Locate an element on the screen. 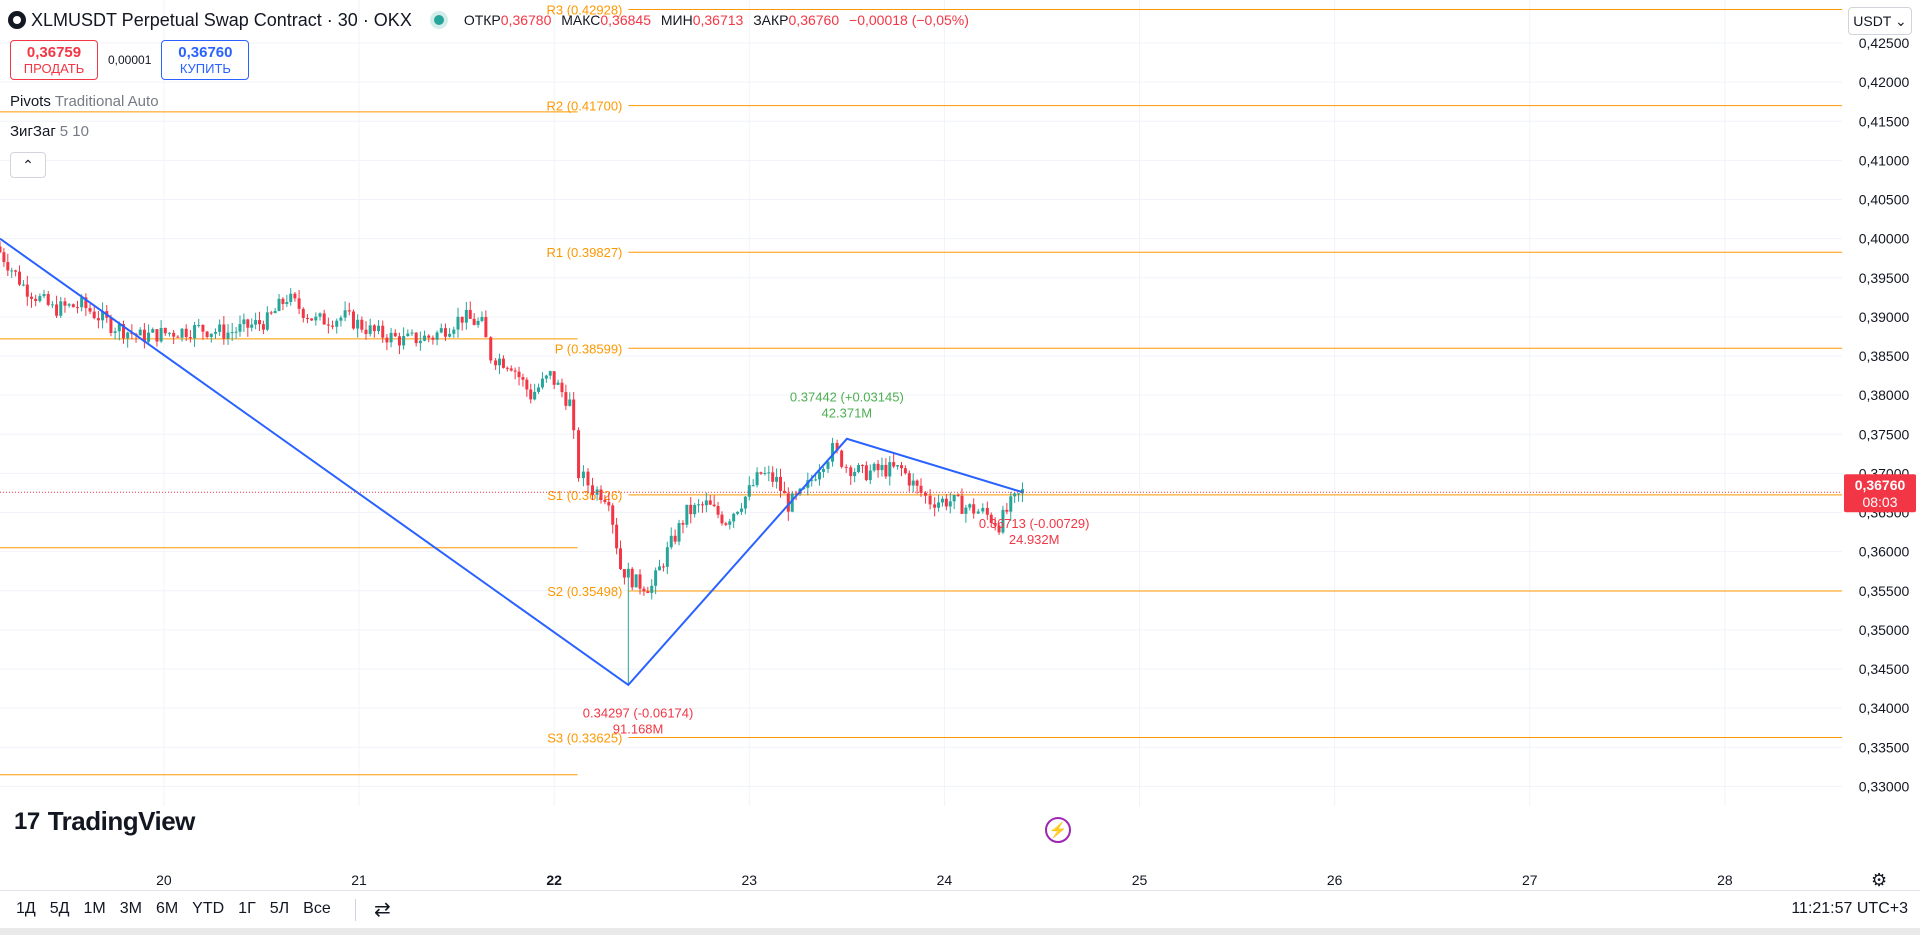 The height and width of the screenshot is (935, 1920). clock-timezone: 11:21:57 UTC+3 is located at coordinates (1849, 908).